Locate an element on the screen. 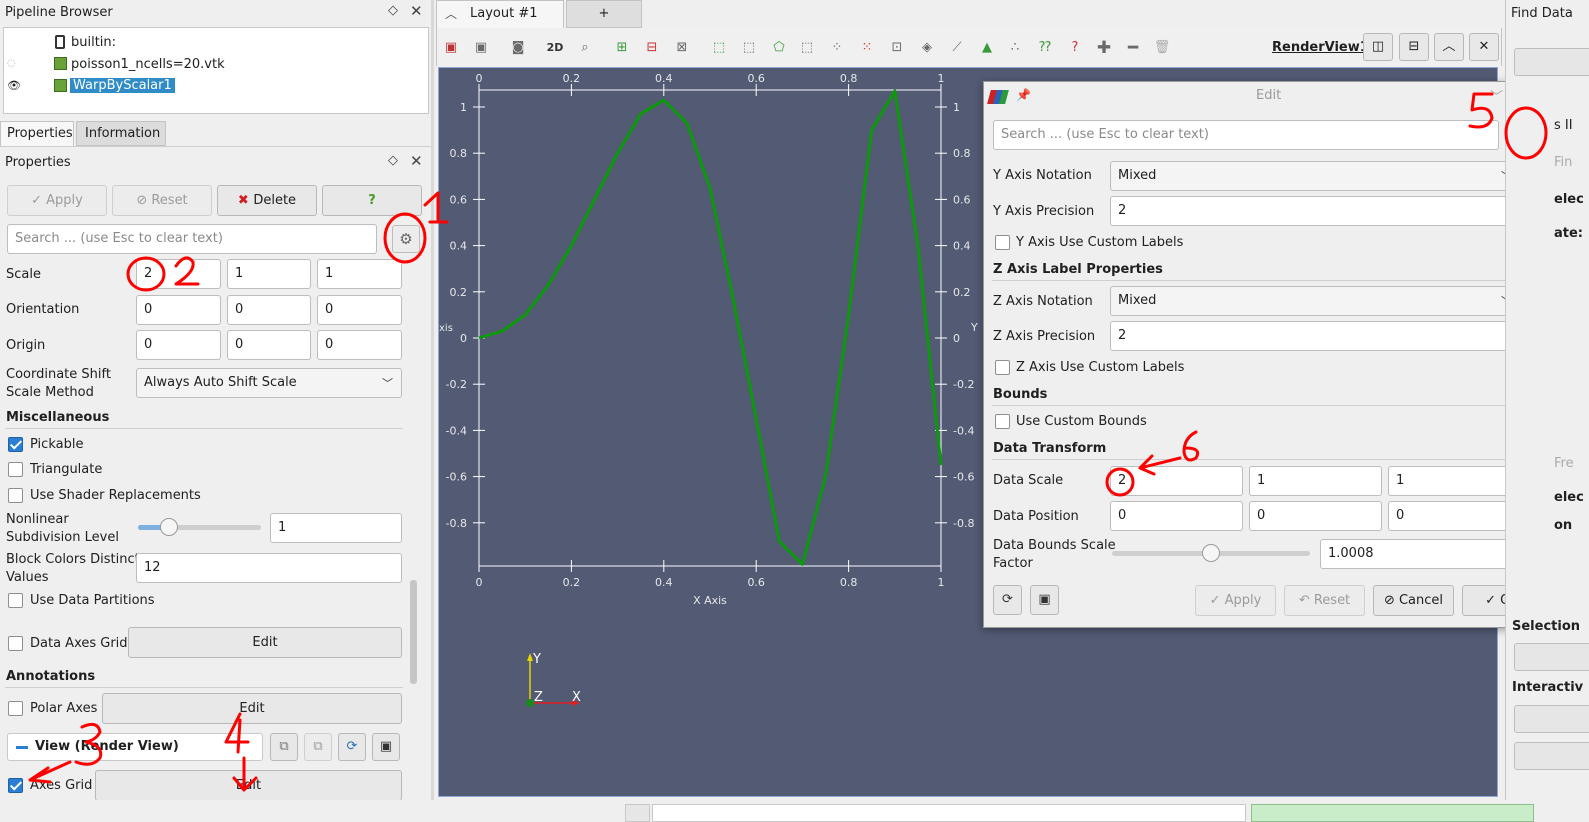 The image size is (1589, 822). data-position-y-input: 0 is located at coordinates (1315, 516).